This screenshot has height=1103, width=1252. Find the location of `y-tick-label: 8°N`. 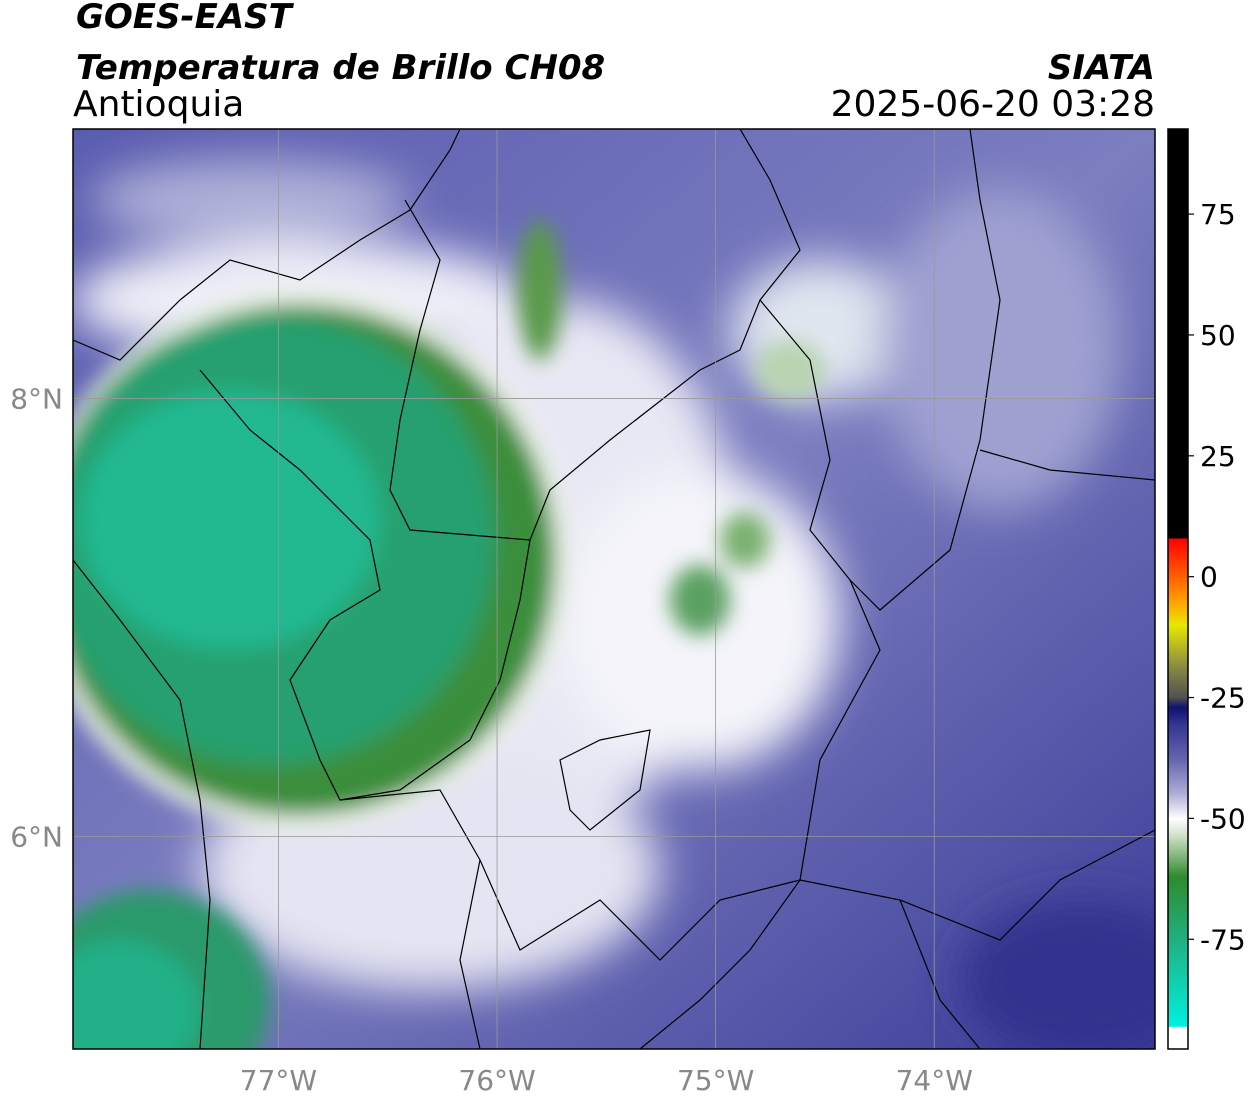

y-tick-label: 8°N is located at coordinates (36, 398).